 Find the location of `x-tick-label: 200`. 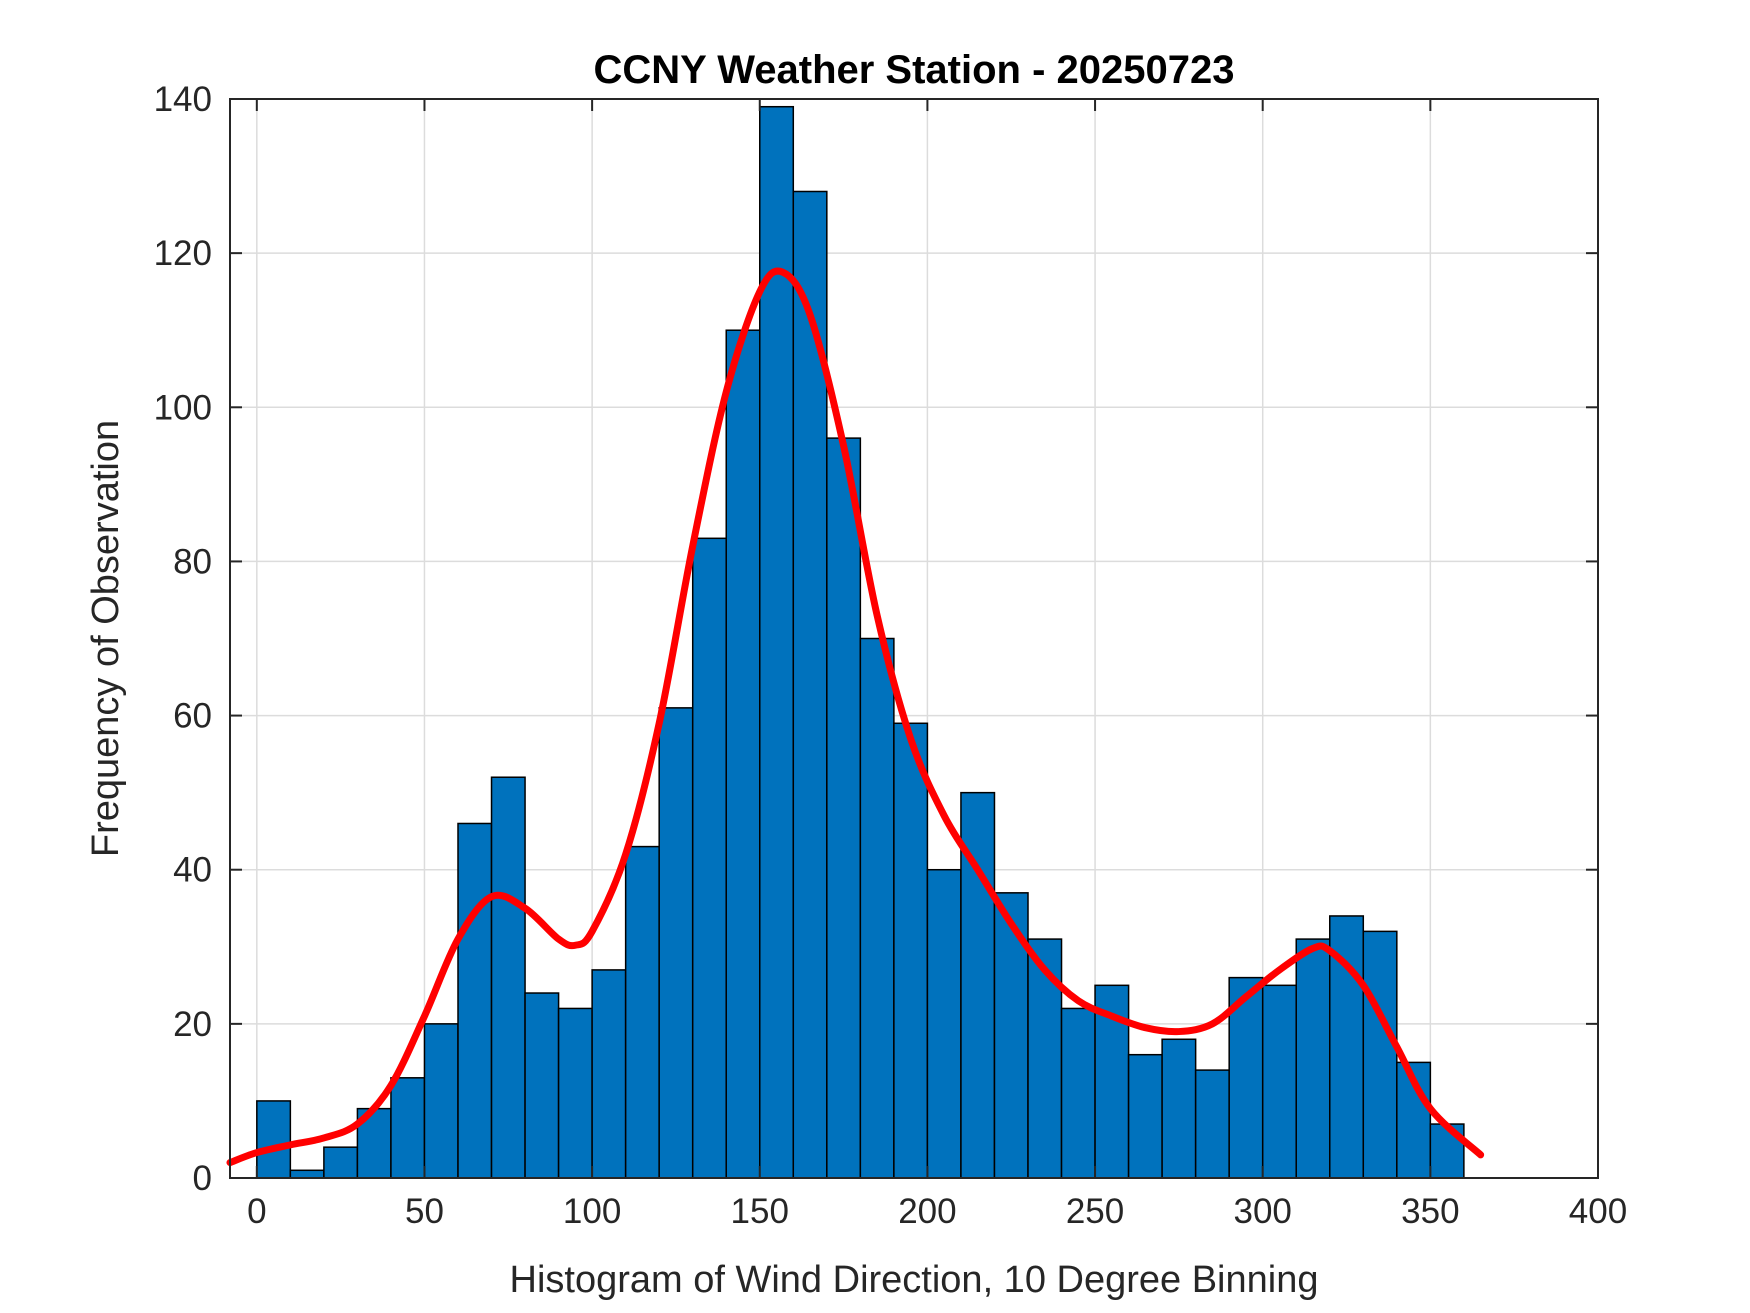

x-tick-label: 200 is located at coordinates (927, 1211).